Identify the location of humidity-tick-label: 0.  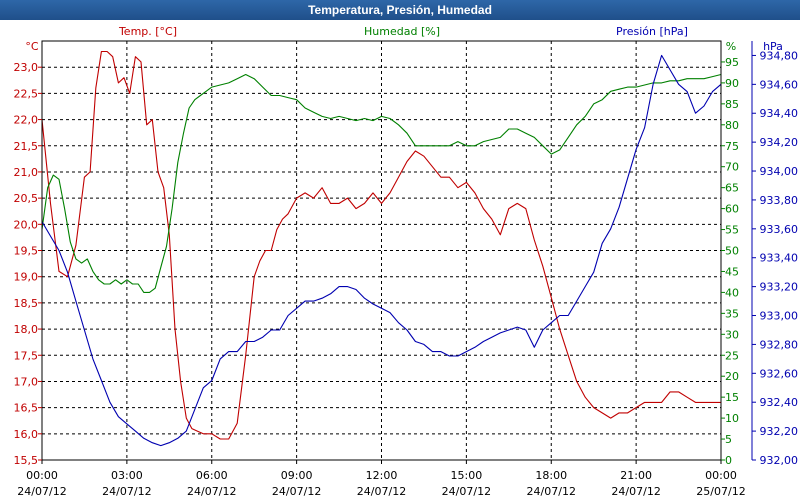
(728, 460).